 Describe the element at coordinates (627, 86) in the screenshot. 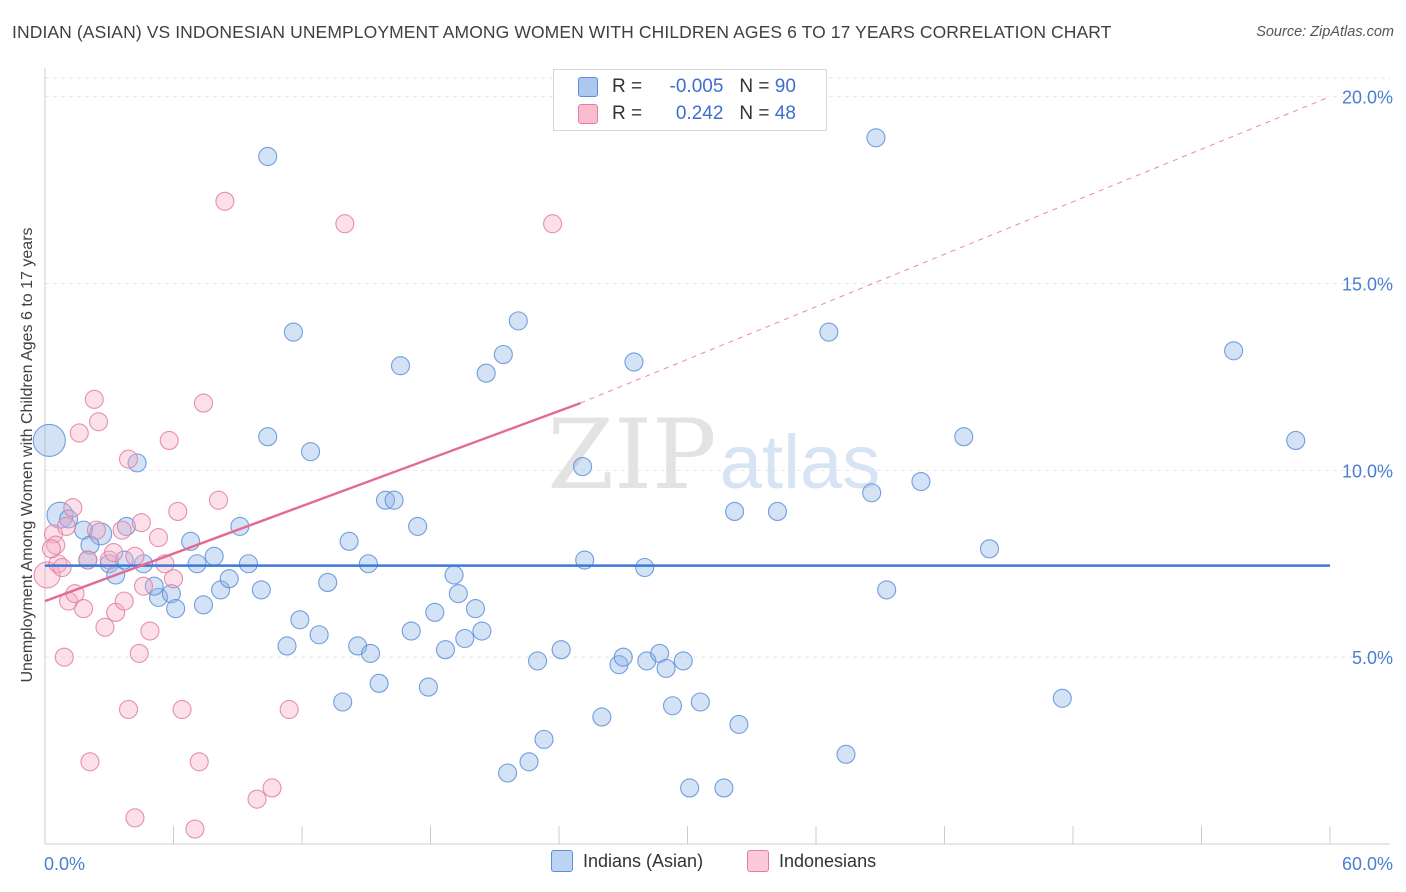

I see `legend-r-label: R =` at that location.